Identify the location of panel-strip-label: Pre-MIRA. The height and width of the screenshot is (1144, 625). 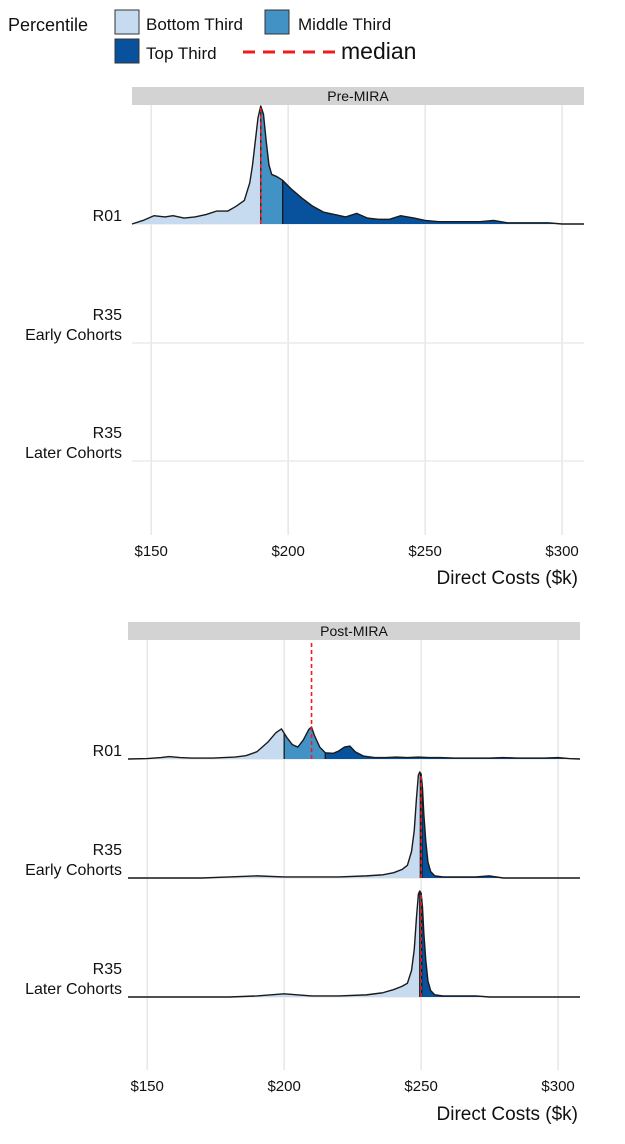
(358, 96).